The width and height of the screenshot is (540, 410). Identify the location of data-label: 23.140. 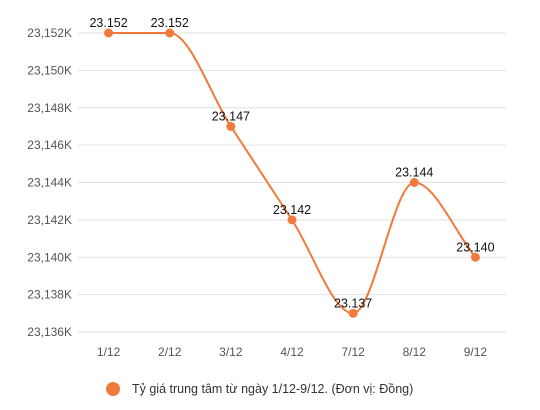
(475, 247).